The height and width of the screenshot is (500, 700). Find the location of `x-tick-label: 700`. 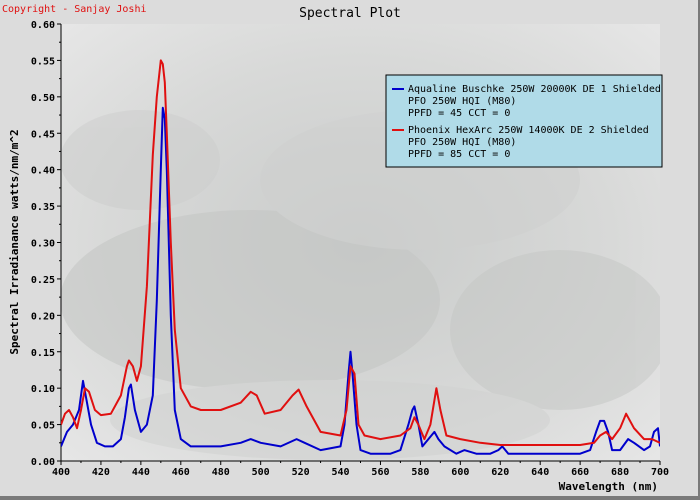

x-tick-label: 700 is located at coordinates (660, 472).